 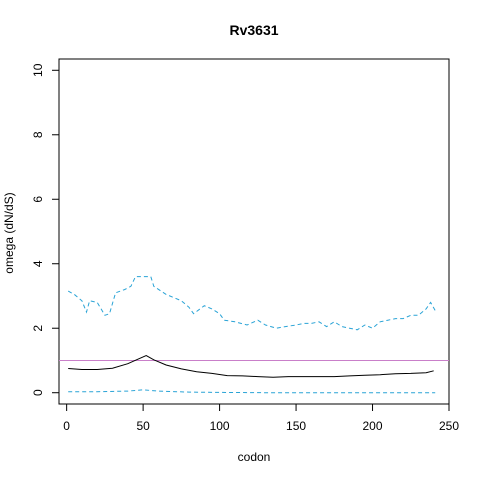 I want to click on y-tick-label: 10, so click(x=38, y=70).